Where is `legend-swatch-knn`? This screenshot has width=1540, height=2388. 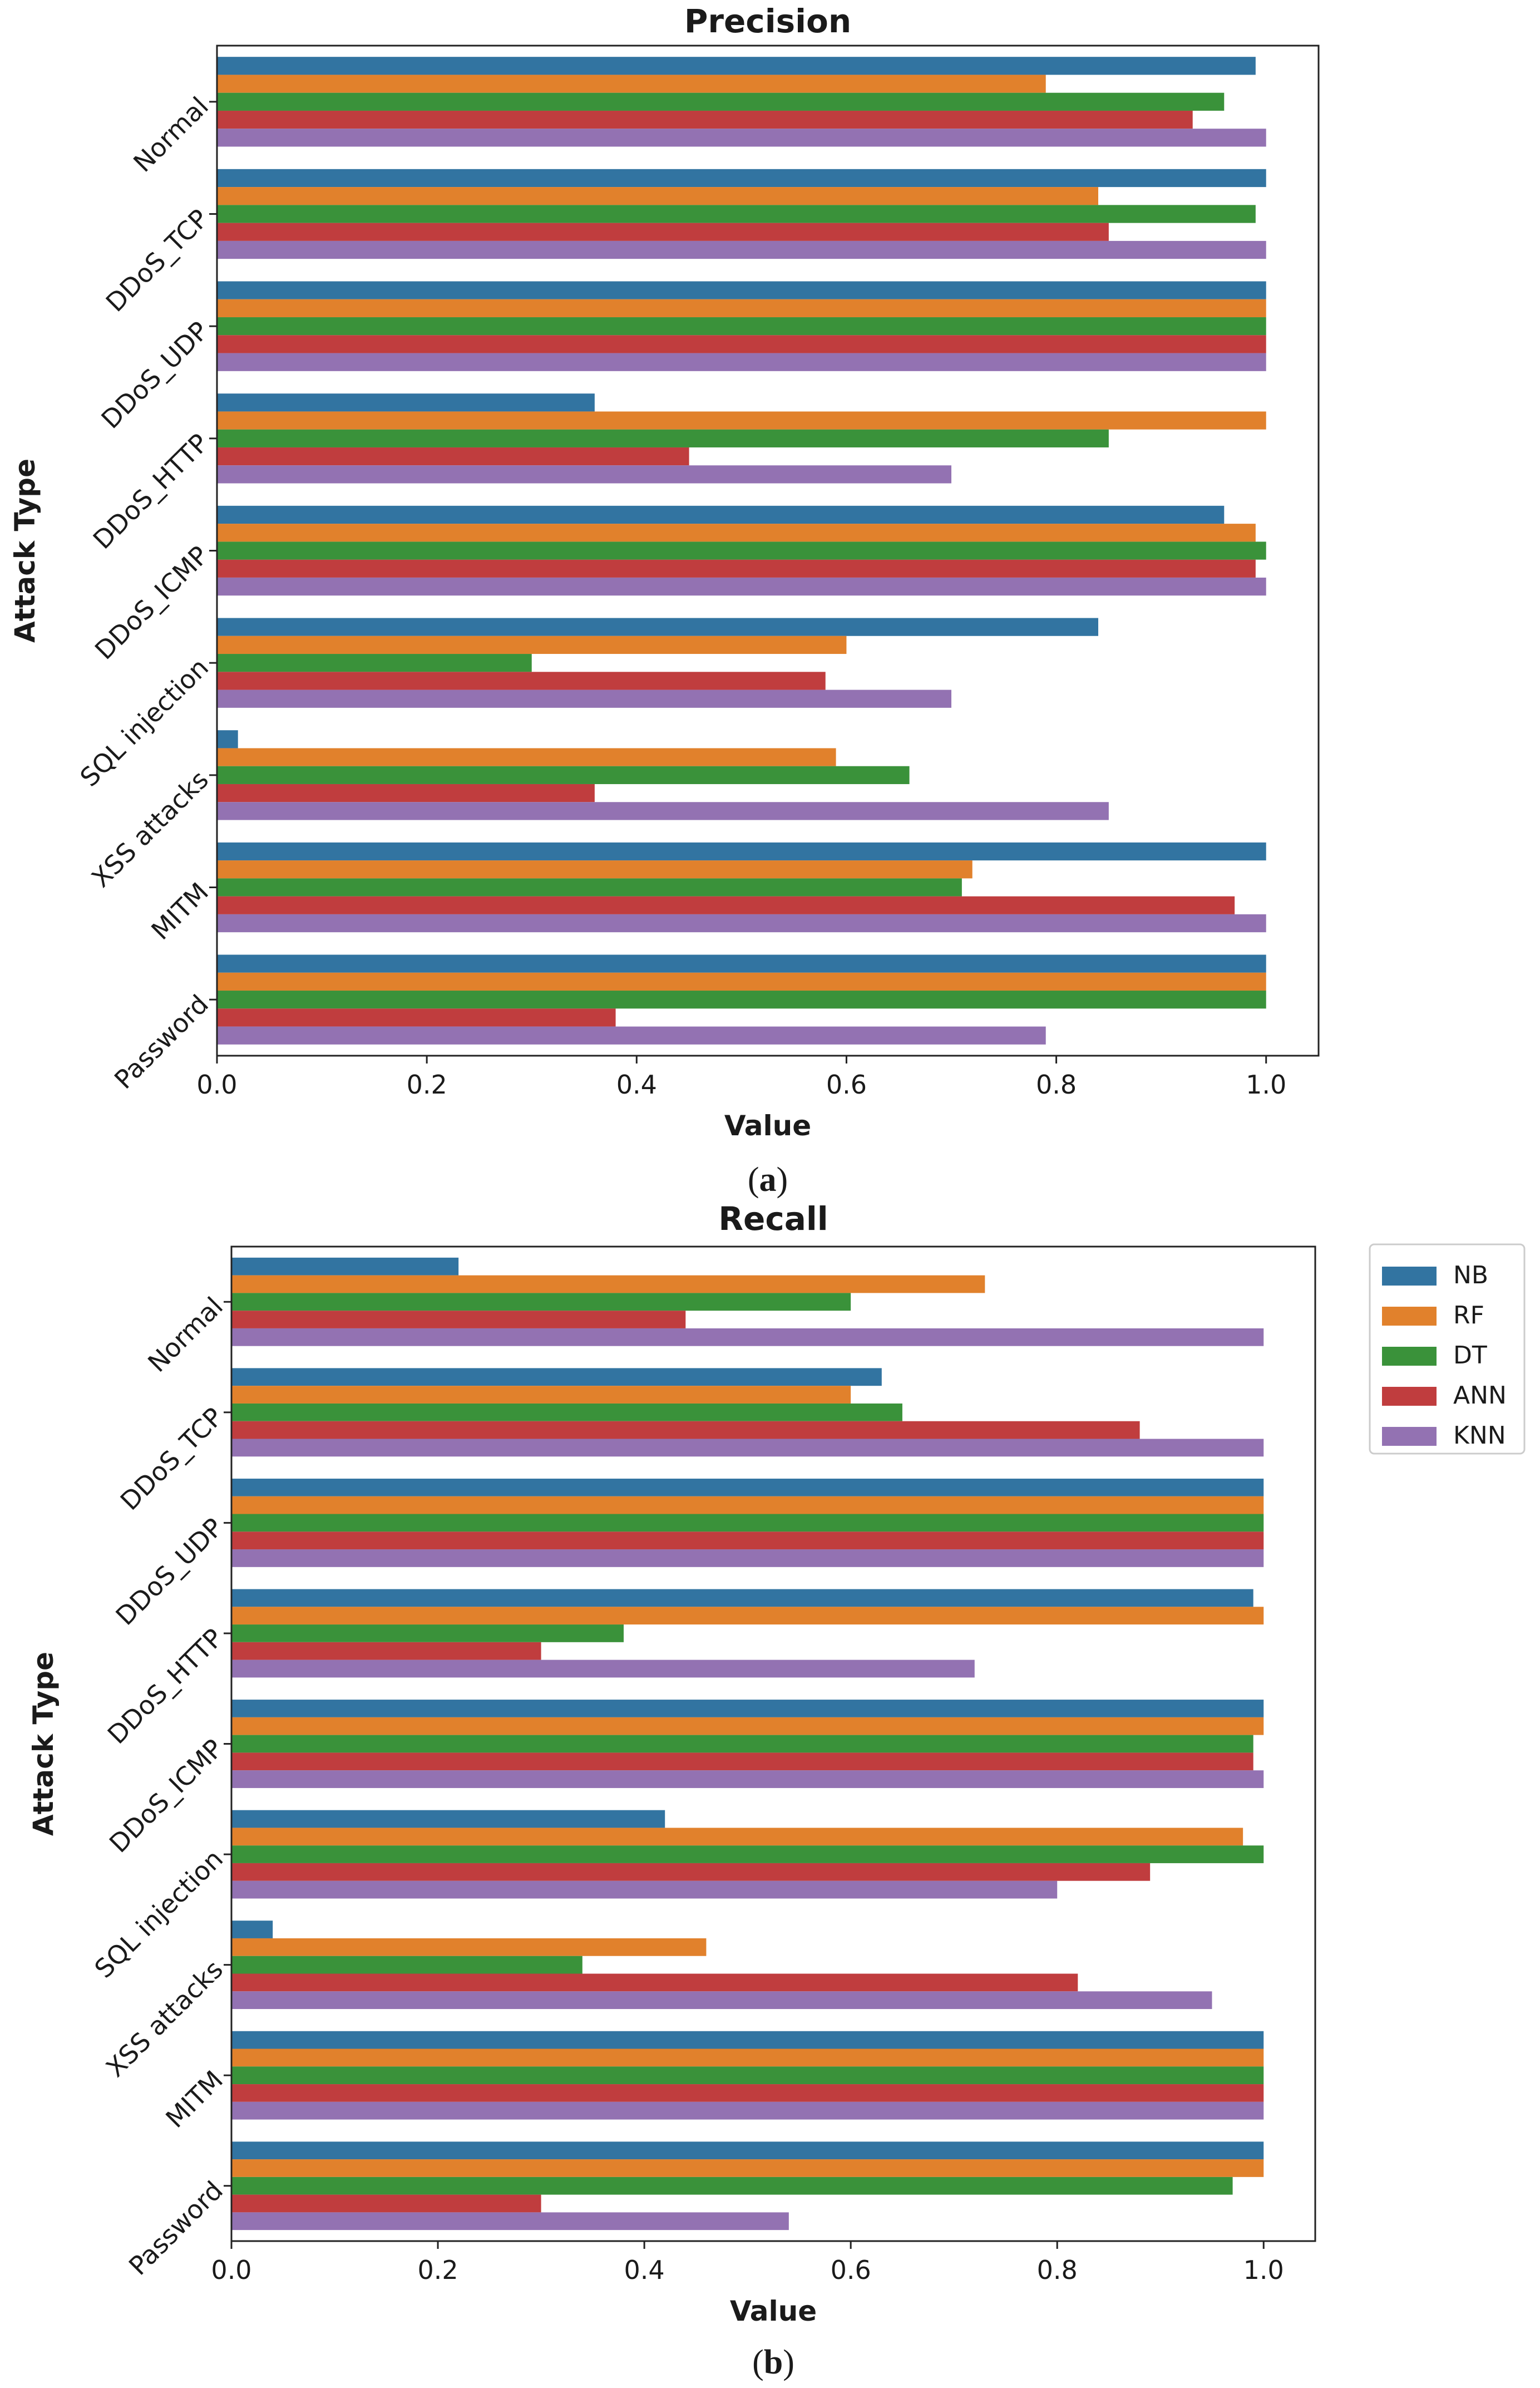 legend-swatch-knn is located at coordinates (1409, 1436).